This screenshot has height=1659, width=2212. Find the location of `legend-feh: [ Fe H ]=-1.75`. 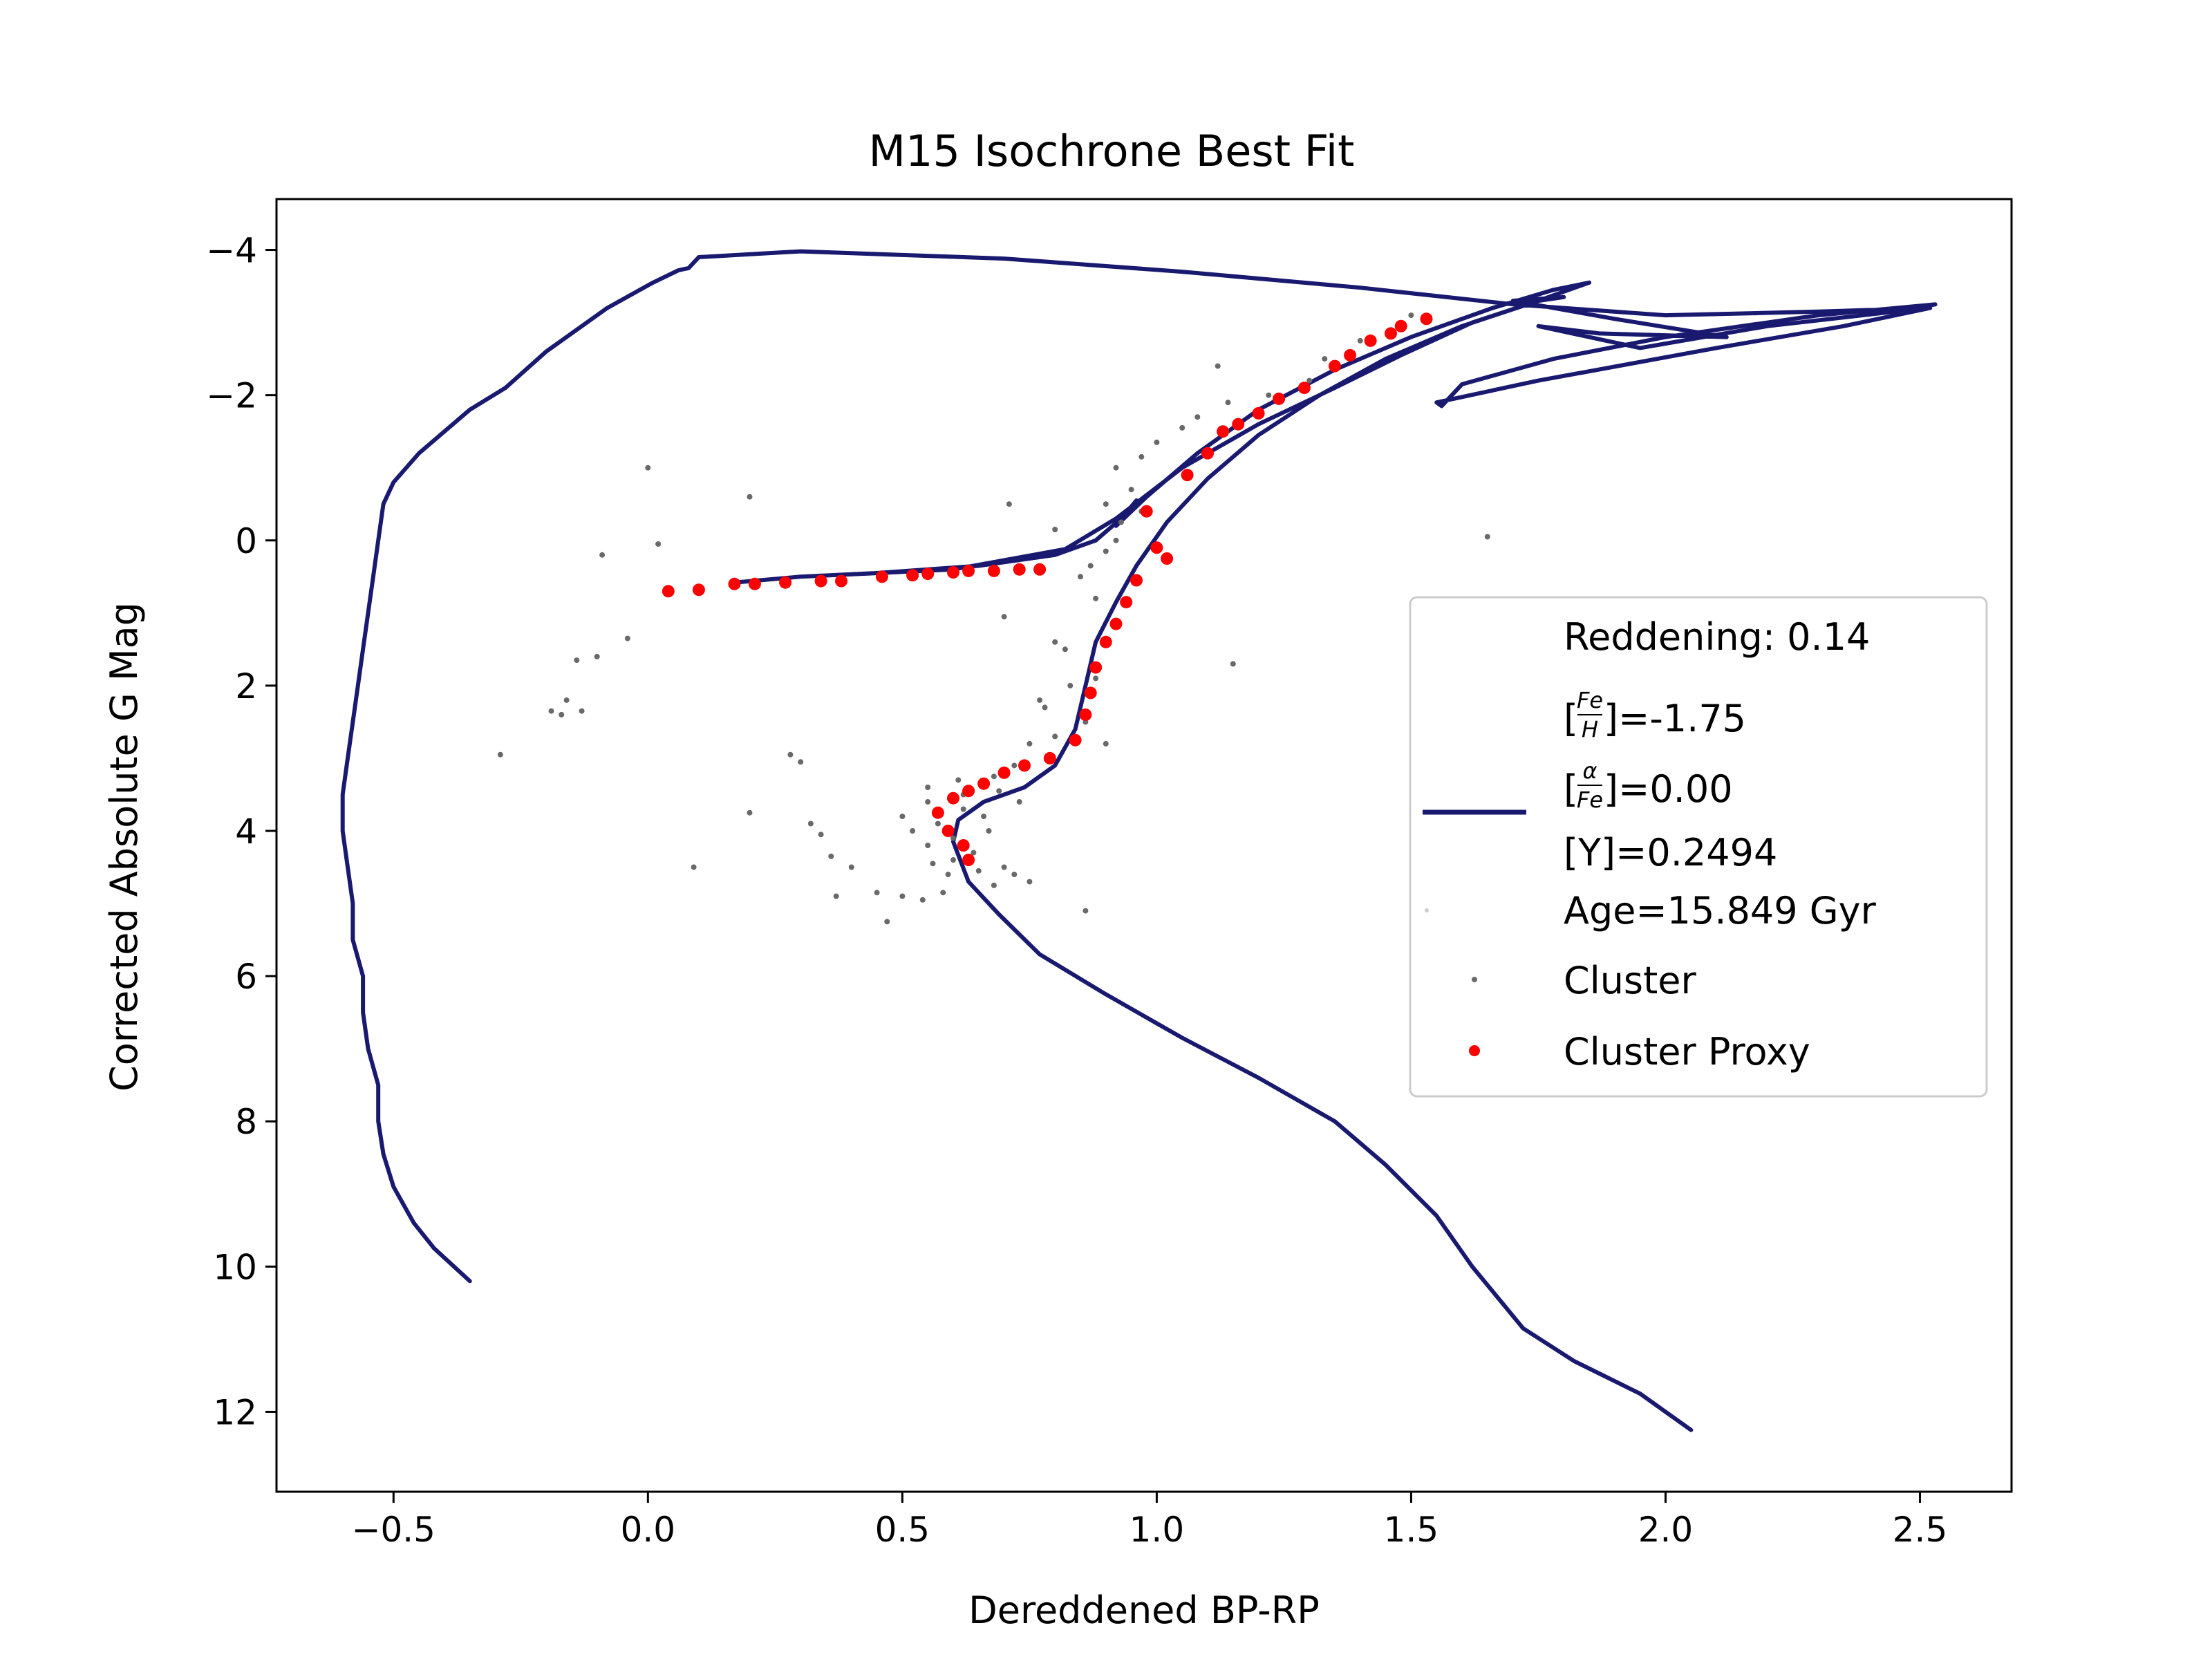

legend-feh: [ Fe H ]=-1.75 is located at coordinates (1655, 714).